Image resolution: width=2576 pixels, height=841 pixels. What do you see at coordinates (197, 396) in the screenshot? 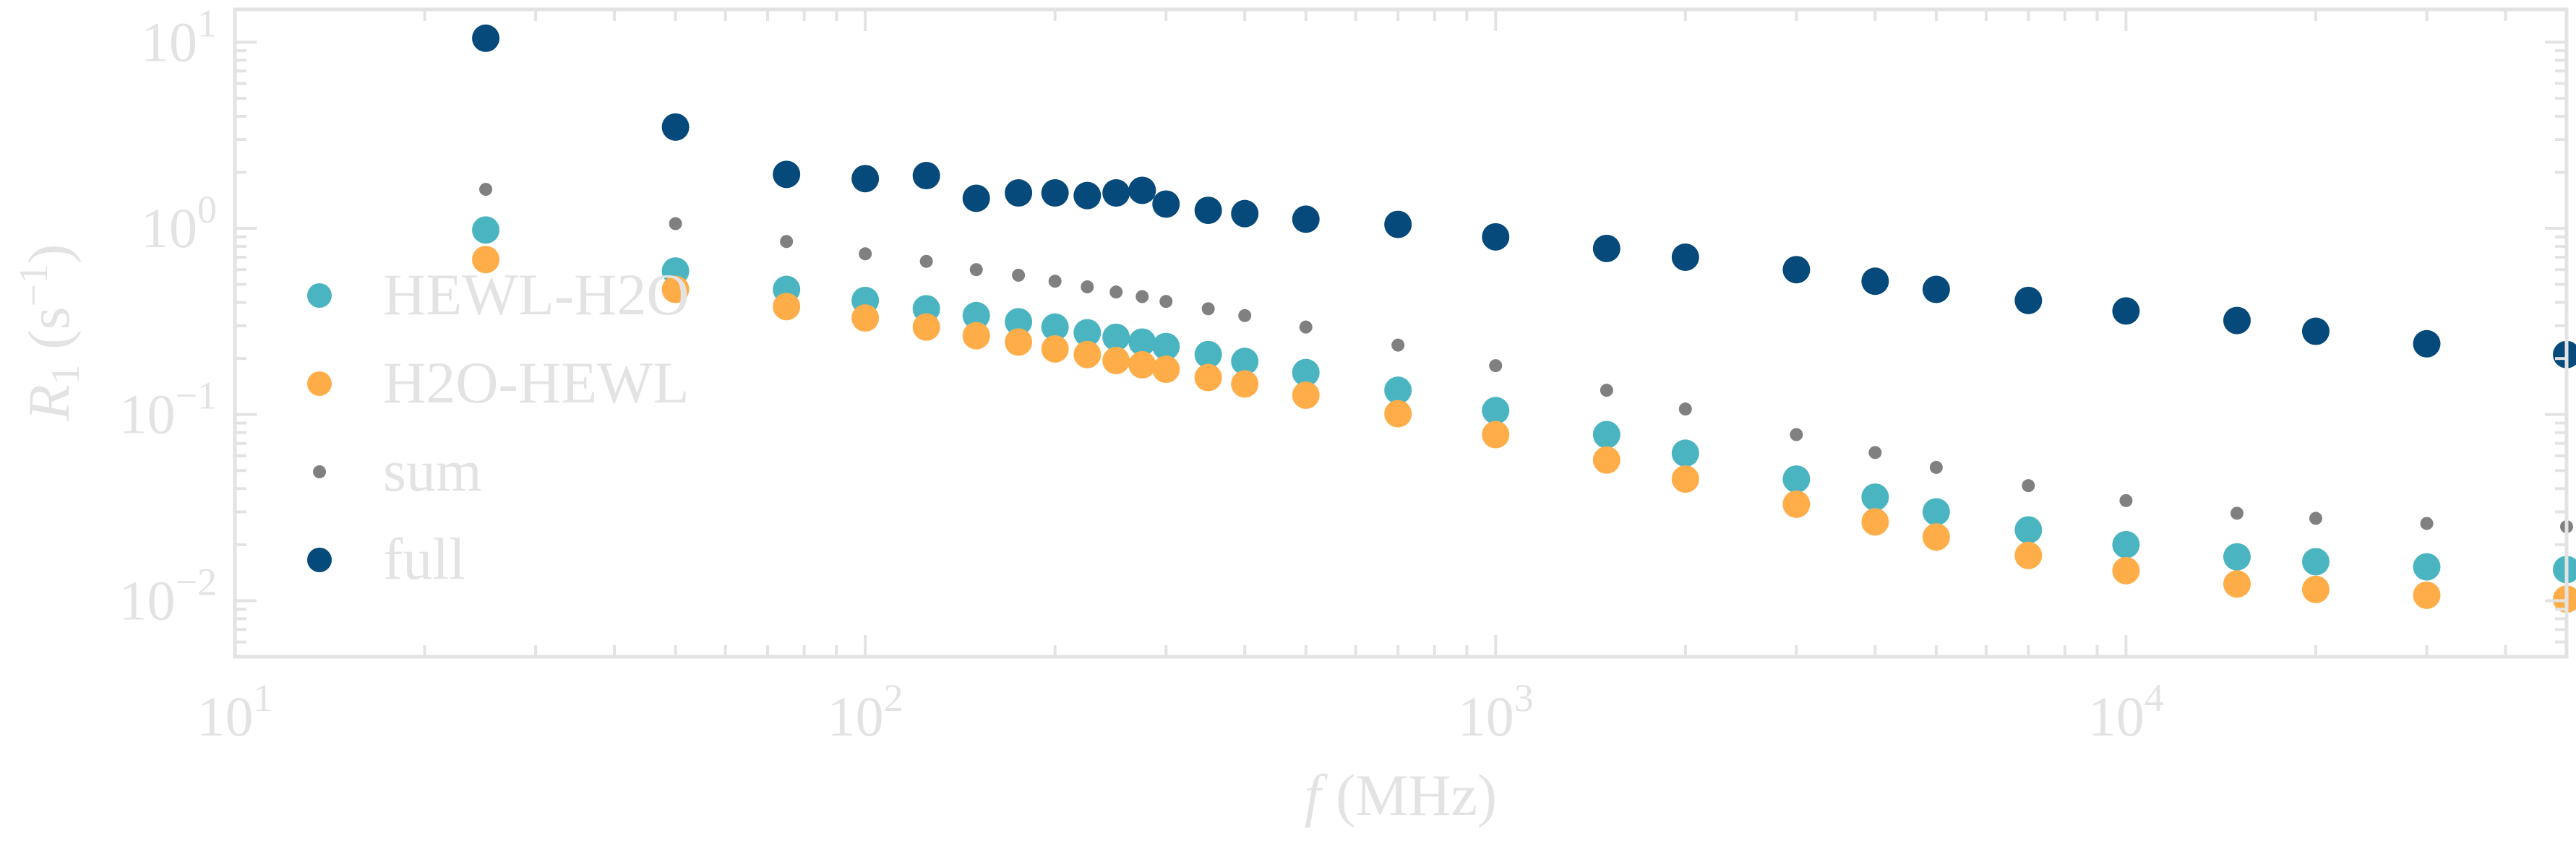
I see `y-tick-label-exponent: −1` at bounding box center [197, 396].